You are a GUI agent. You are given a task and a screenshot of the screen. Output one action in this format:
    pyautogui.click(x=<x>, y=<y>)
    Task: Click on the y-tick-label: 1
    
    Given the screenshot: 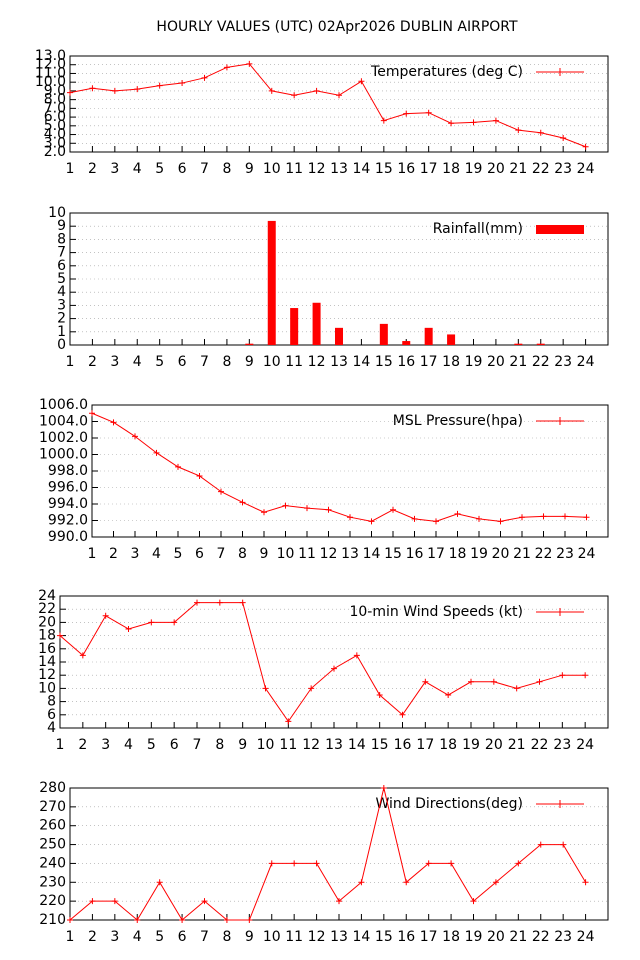 What is the action you would take?
    pyautogui.click(x=61, y=332)
    